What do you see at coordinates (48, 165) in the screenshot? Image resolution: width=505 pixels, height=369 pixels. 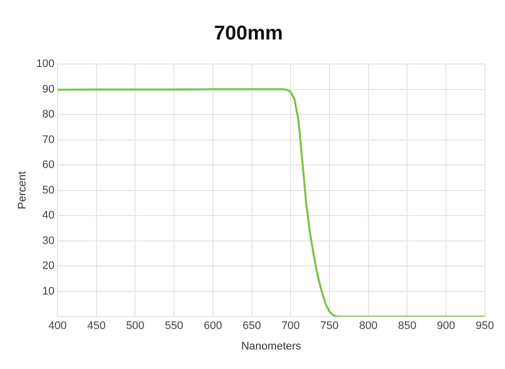 I see `y-tick-label: 60` at bounding box center [48, 165].